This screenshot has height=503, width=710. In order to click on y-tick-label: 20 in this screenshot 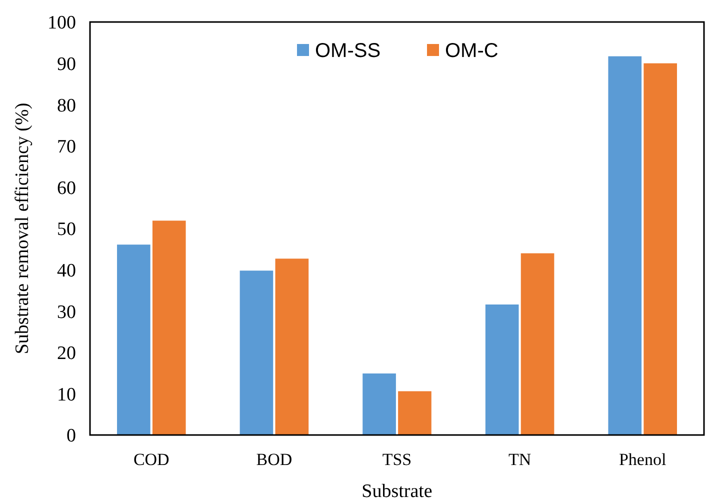, I will do `click(66, 353)`.